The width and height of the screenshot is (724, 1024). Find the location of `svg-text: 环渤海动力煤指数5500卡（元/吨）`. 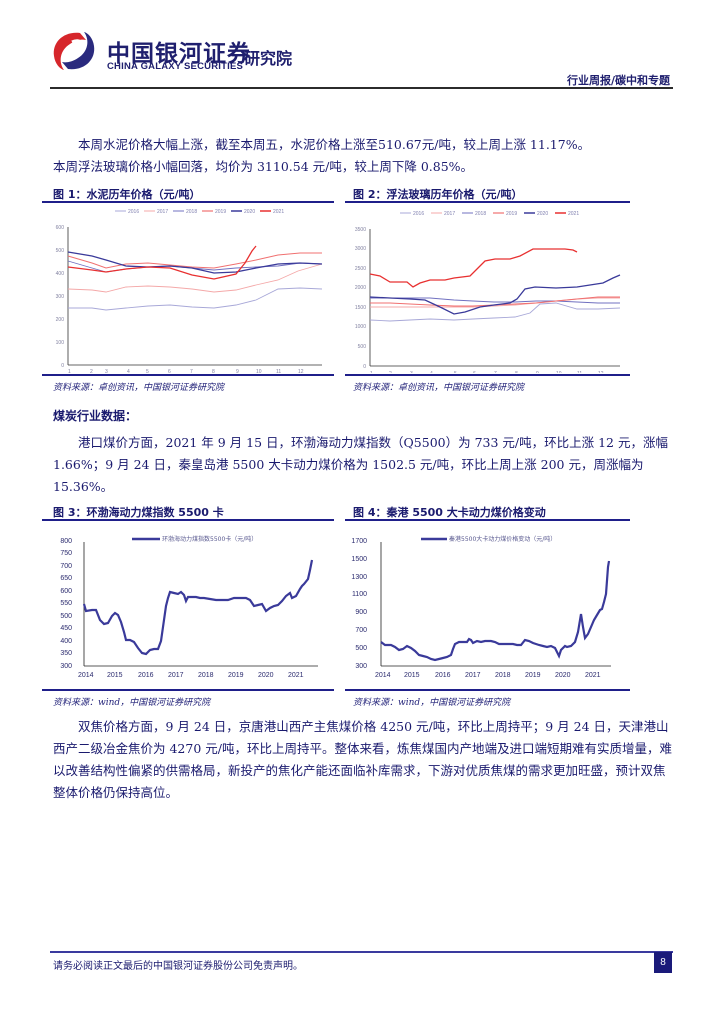

svg-text: 环渤海动力煤指数5500卡（元/吨） is located at coordinates (209, 539).